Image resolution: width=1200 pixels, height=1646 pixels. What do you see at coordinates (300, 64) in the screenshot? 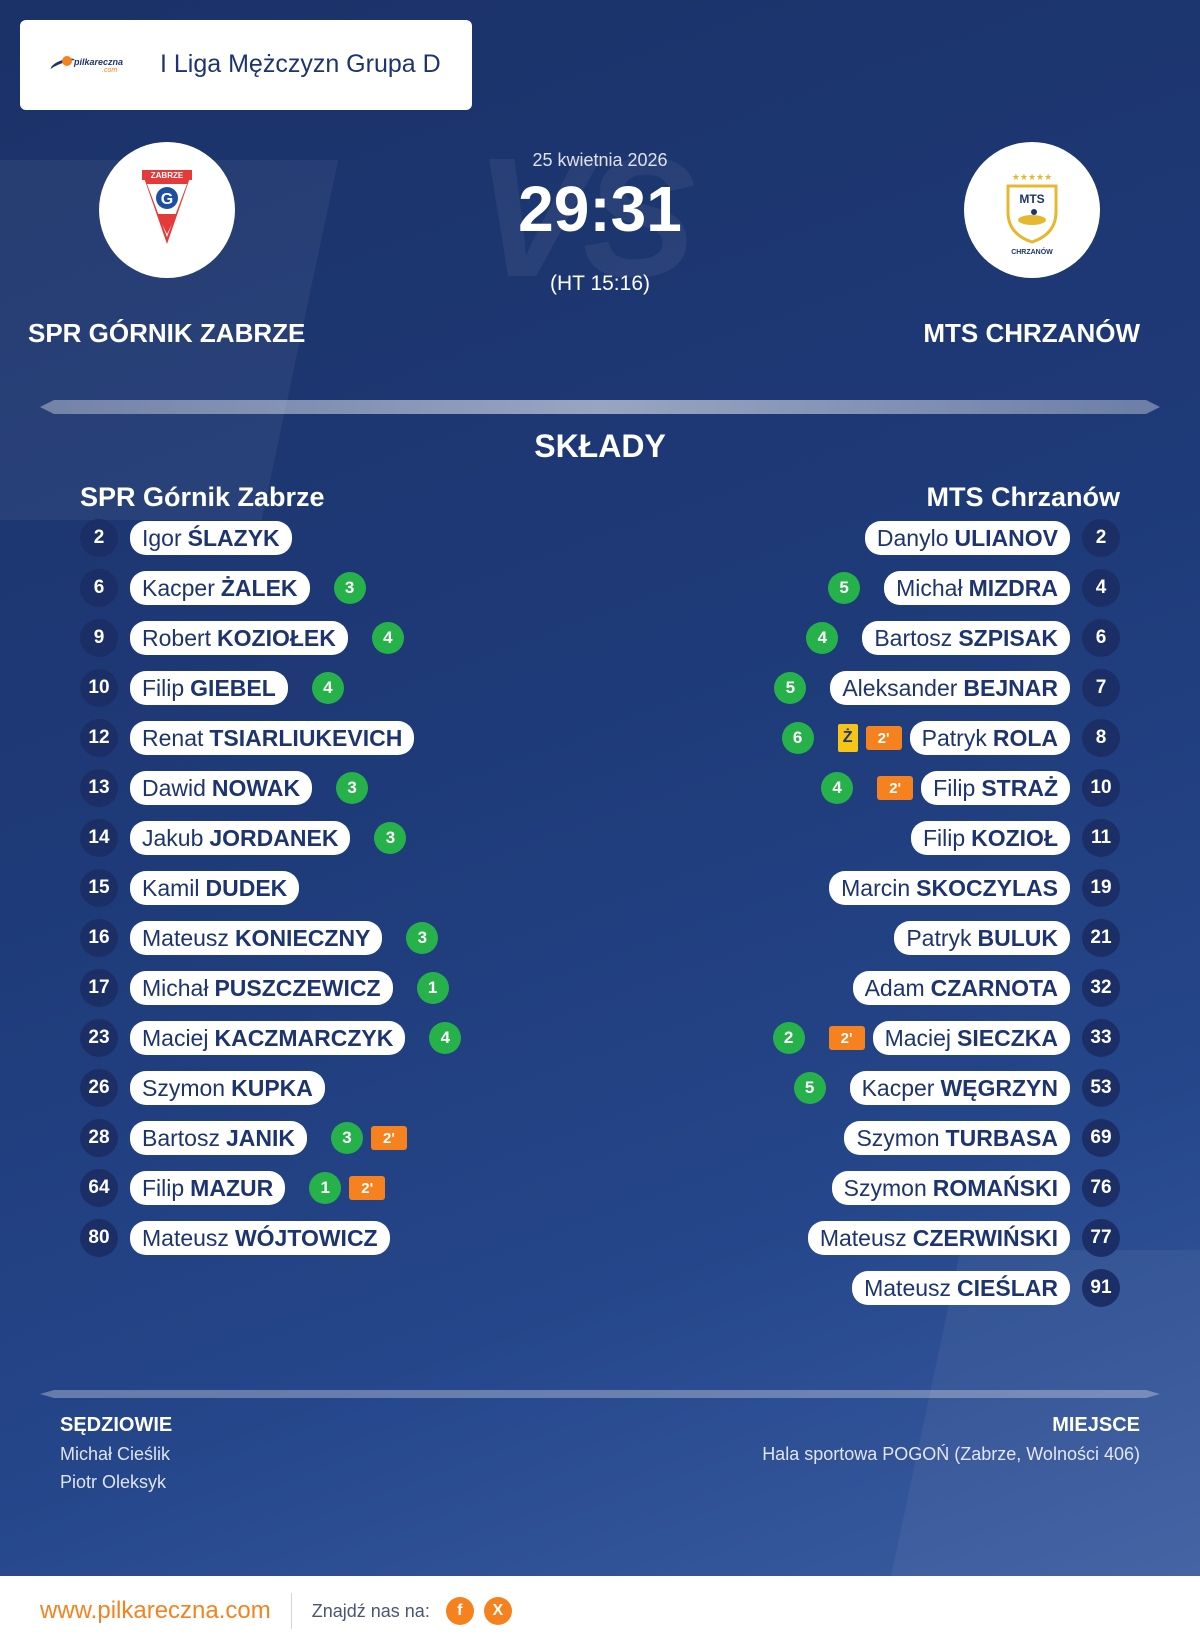
I see `league-title: I Liga Mężczyzn Grupa D` at bounding box center [300, 64].